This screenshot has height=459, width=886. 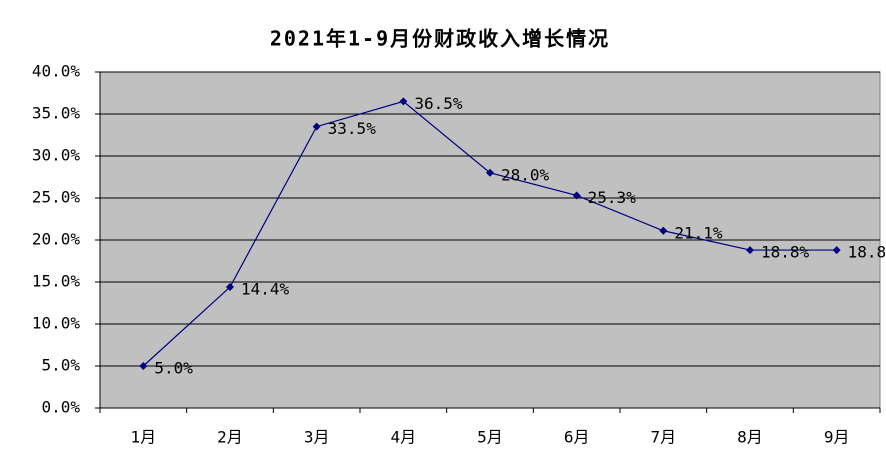 What do you see at coordinates (60, 365) in the screenshot?
I see `y-tick-label: 5.0%` at bounding box center [60, 365].